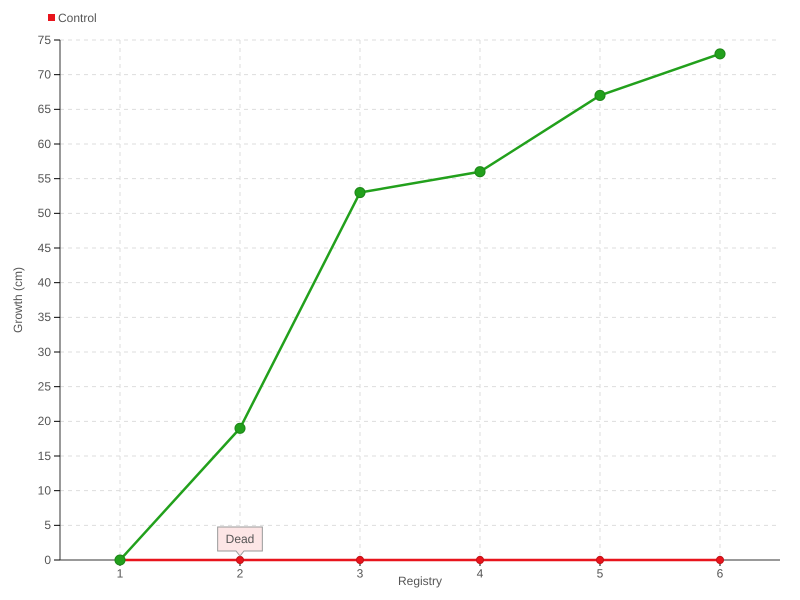  Describe the element at coordinates (120, 573) in the screenshot. I see `x-tick-label: 1` at that location.